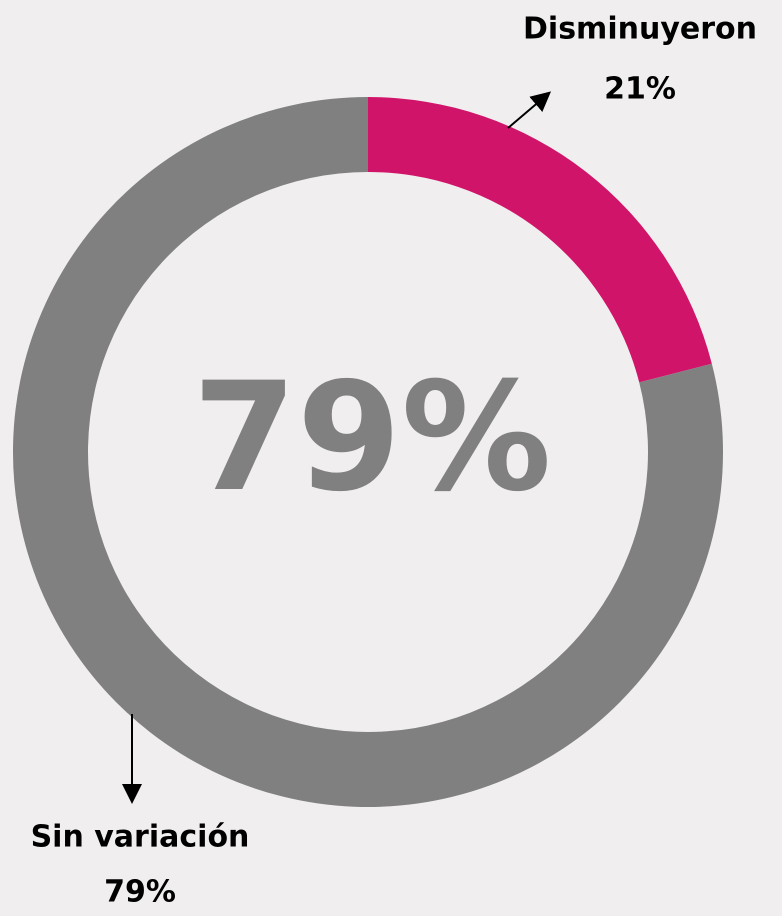 The image size is (782, 916). I want to click on slice-name: Sin variación, so click(140, 837).